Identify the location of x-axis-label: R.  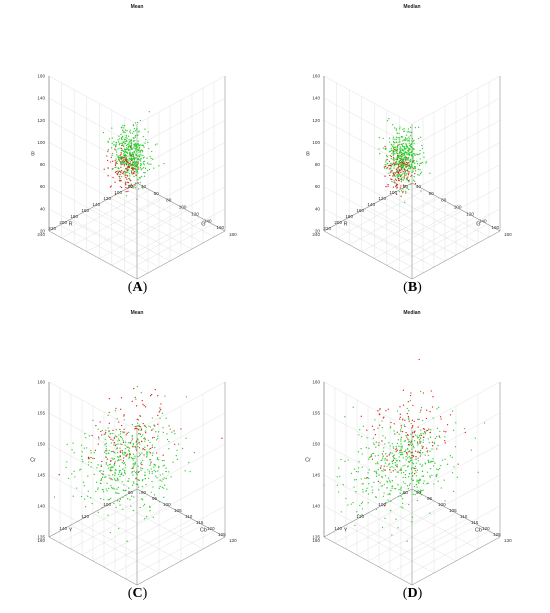
(71, 224).